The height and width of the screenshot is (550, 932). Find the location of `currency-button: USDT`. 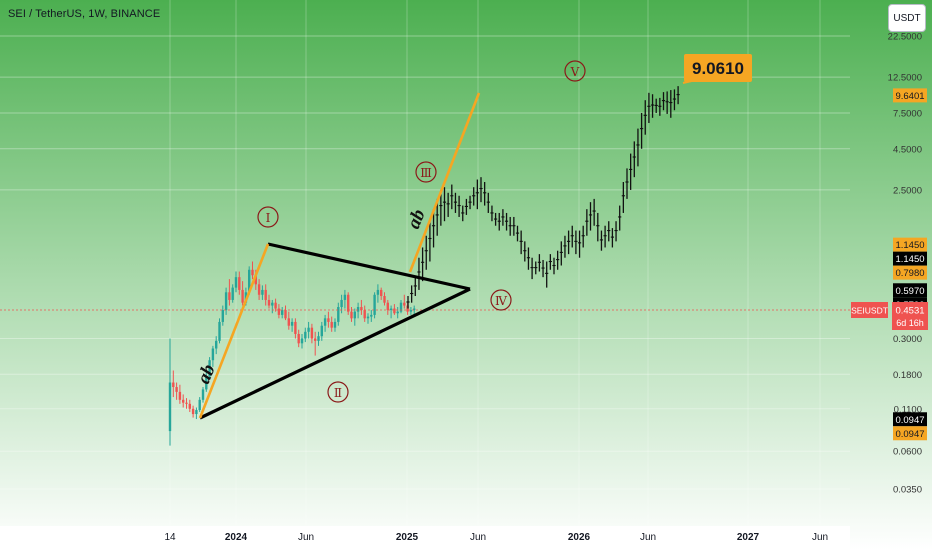

currency-button: USDT is located at coordinates (907, 18).